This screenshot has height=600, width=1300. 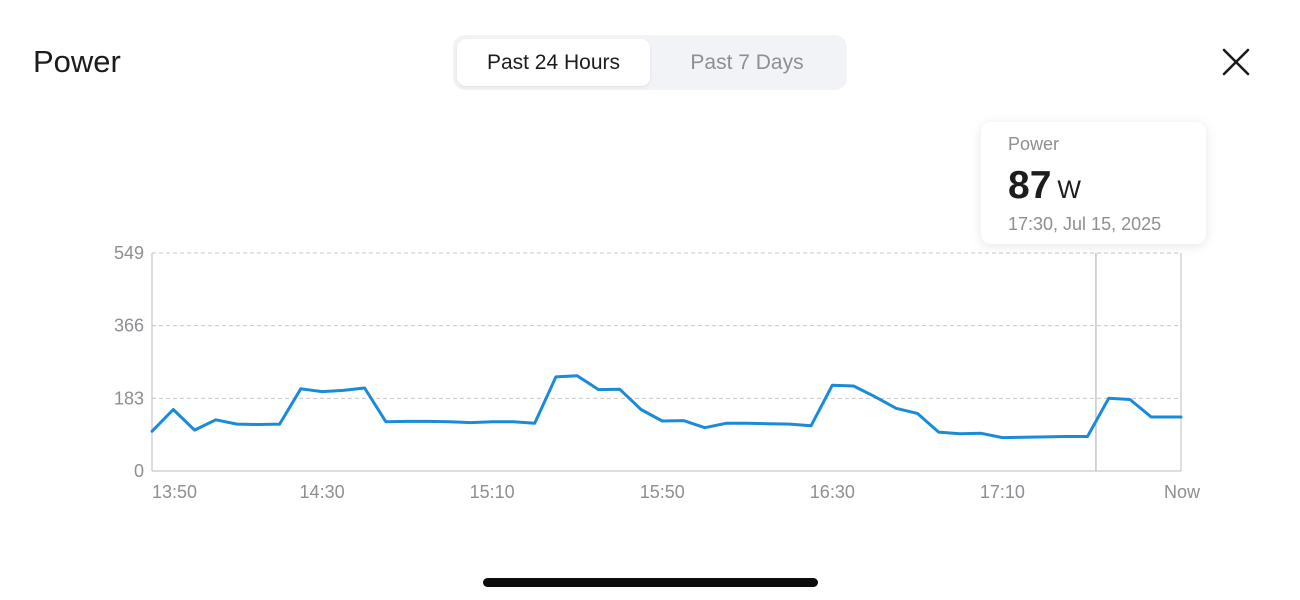 I want to click on tooltip-value: 87 W, so click(x=1044, y=186).